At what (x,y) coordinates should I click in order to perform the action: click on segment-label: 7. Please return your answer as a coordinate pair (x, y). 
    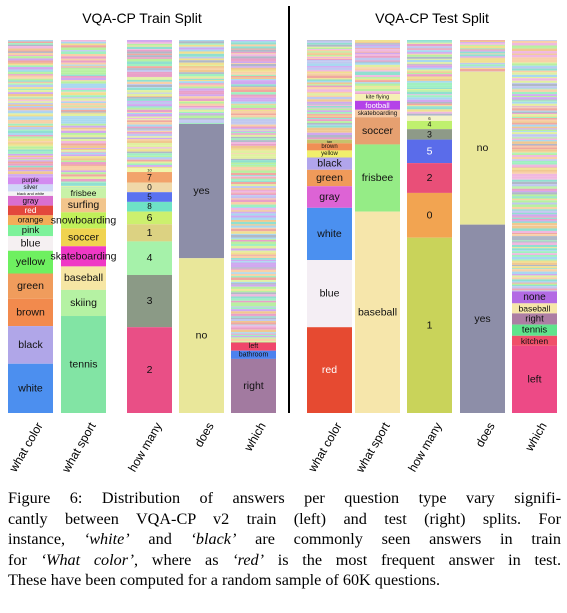
    Looking at the image, I should click on (149, 177).